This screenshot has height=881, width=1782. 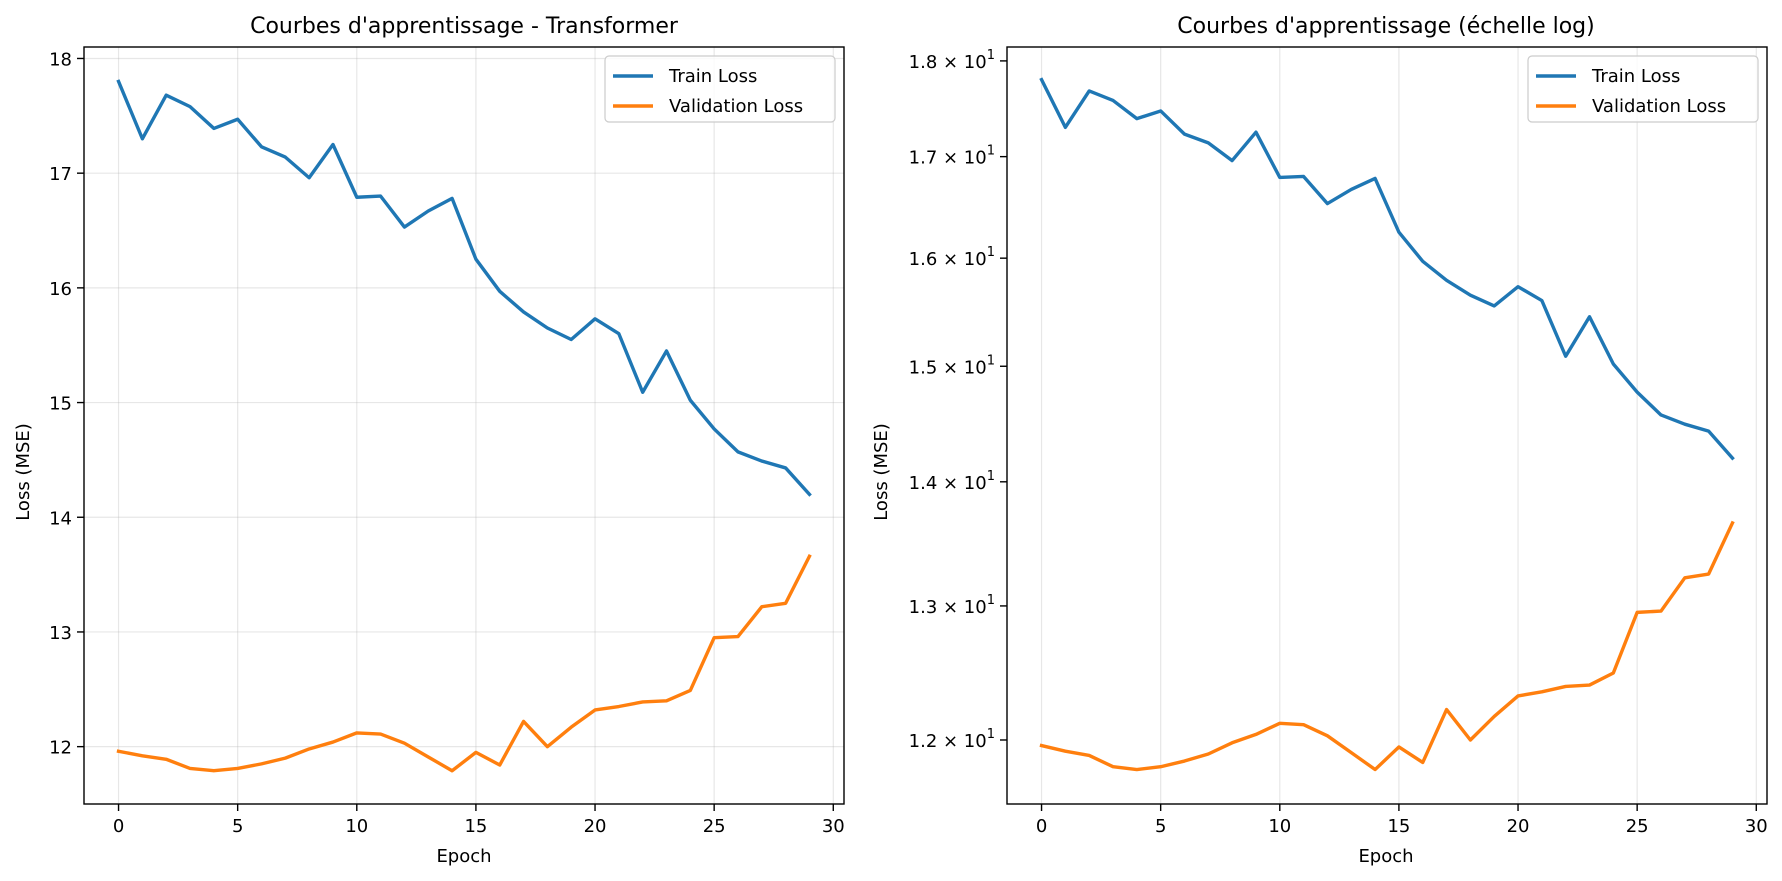 I want to click on y-tick-label: 1.3 × 10¹, so click(x=952, y=605).